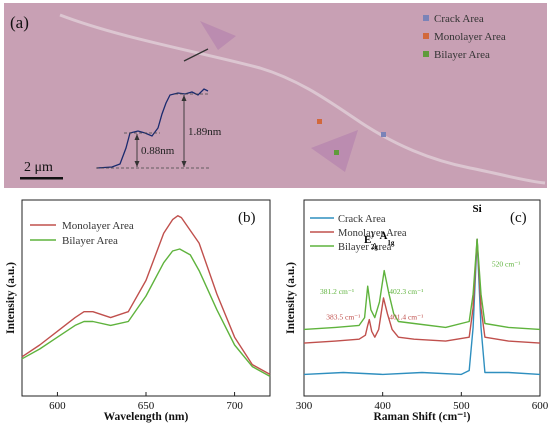  What do you see at coordinates (391, 243) in the screenshot?
I see `annotation-4: 1g` at bounding box center [391, 243].